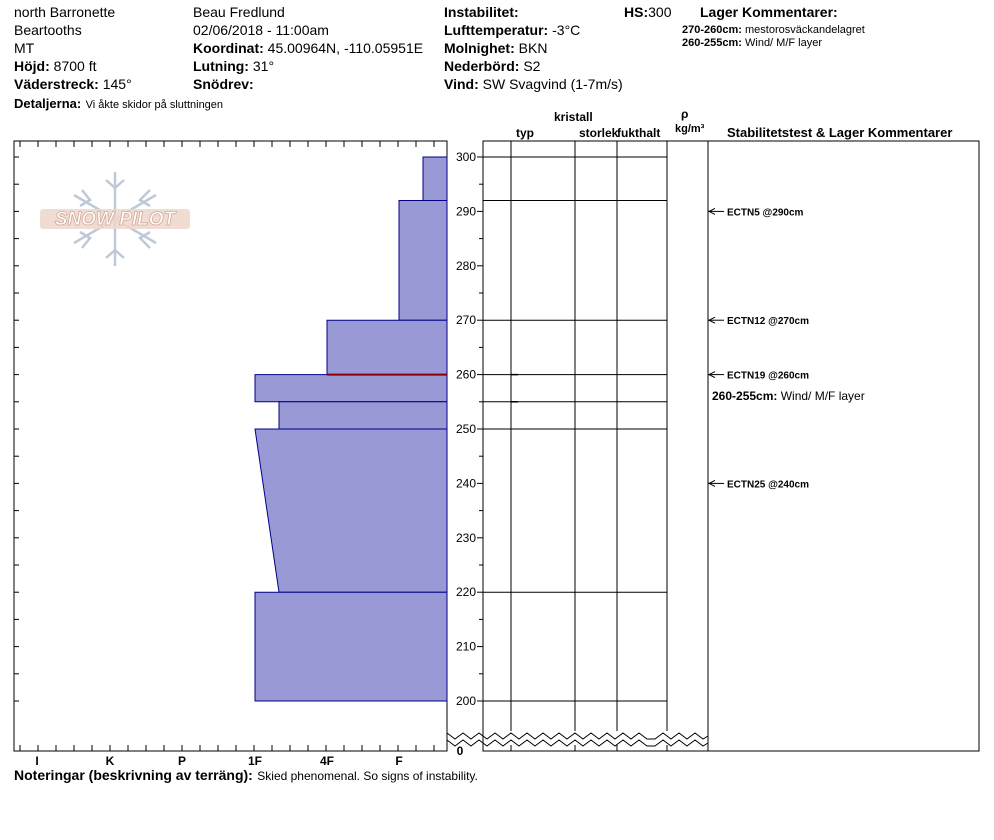  I want to click on layer-note-text: Wind/ M/F layer, so click(823, 396).